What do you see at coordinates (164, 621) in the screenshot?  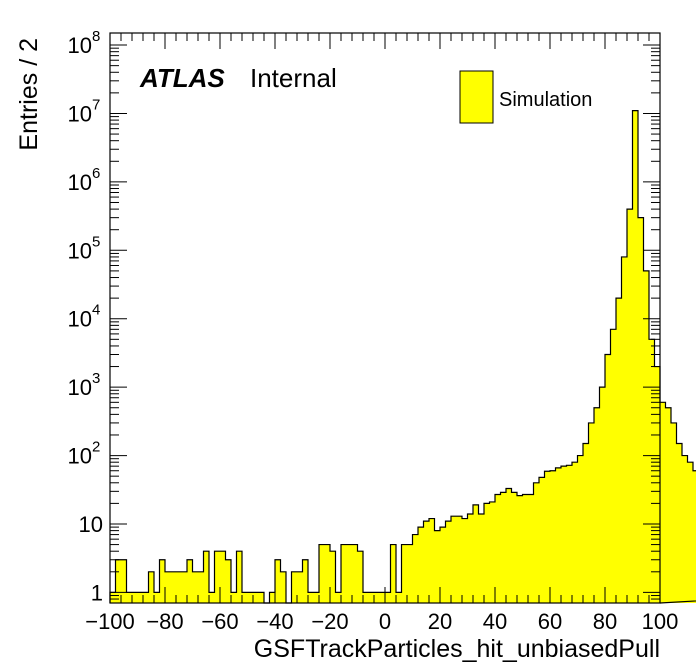 I see `x-tick-label: −80` at bounding box center [164, 621].